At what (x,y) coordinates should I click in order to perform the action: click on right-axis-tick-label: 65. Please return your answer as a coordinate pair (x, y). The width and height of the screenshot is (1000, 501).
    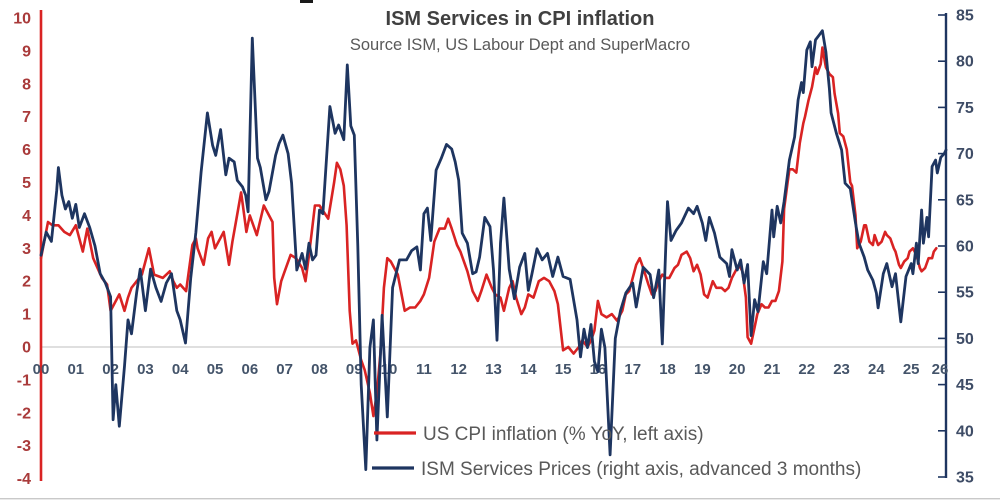
    Looking at the image, I should click on (965, 200).